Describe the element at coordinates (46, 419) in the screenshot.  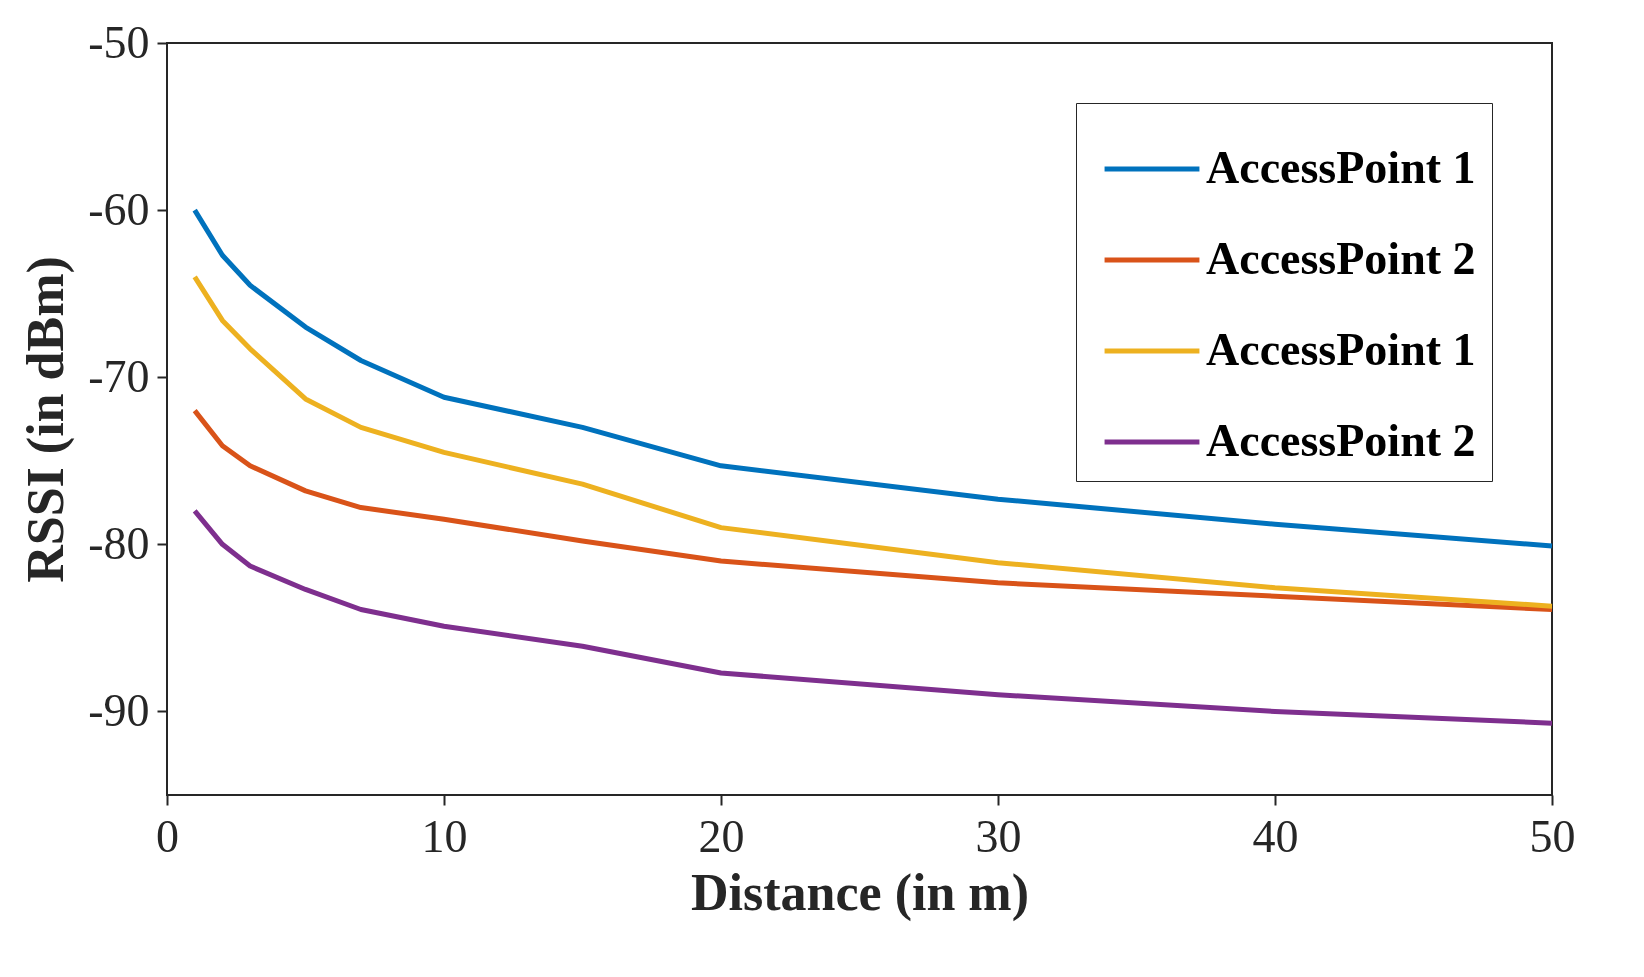
I see `y-axis-title: RSSI (in dBm)` at that location.